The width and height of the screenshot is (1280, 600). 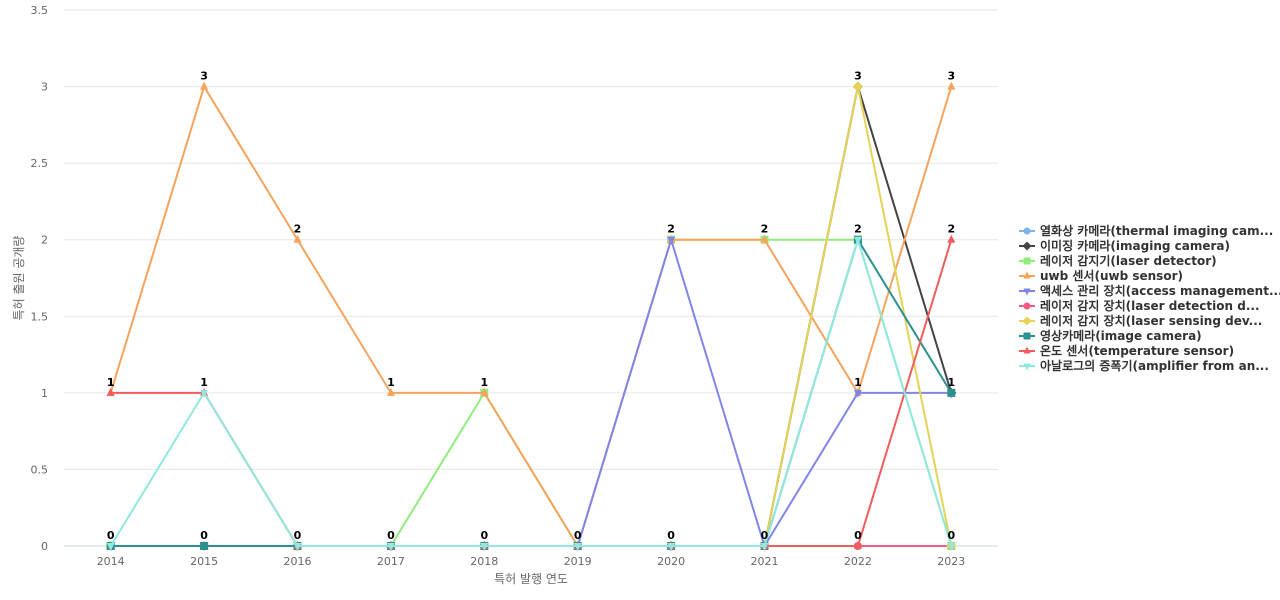 What do you see at coordinates (44, 87) in the screenshot?
I see `y-tick-label: 3` at bounding box center [44, 87].